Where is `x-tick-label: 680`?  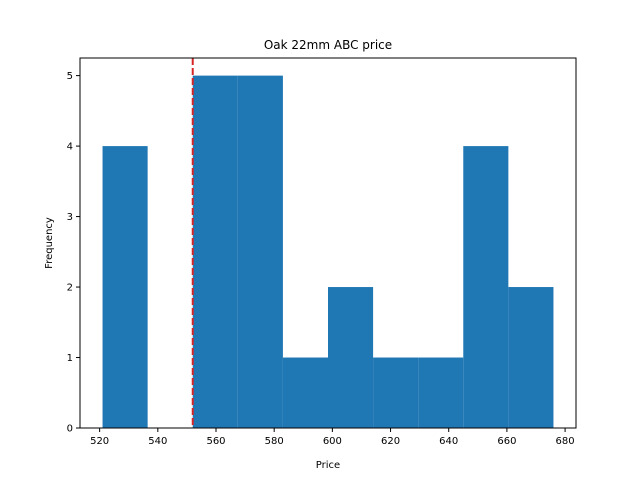
x-tick-label: 680 is located at coordinates (565, 441).